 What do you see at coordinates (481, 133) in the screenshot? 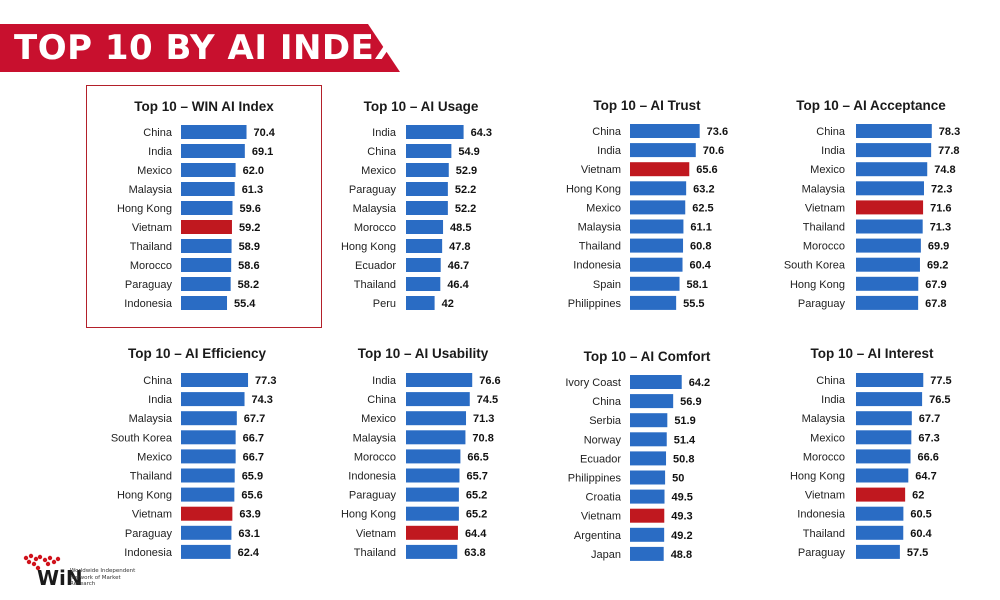
I see `value-label: 64.3` at bounding box center [481, 133].